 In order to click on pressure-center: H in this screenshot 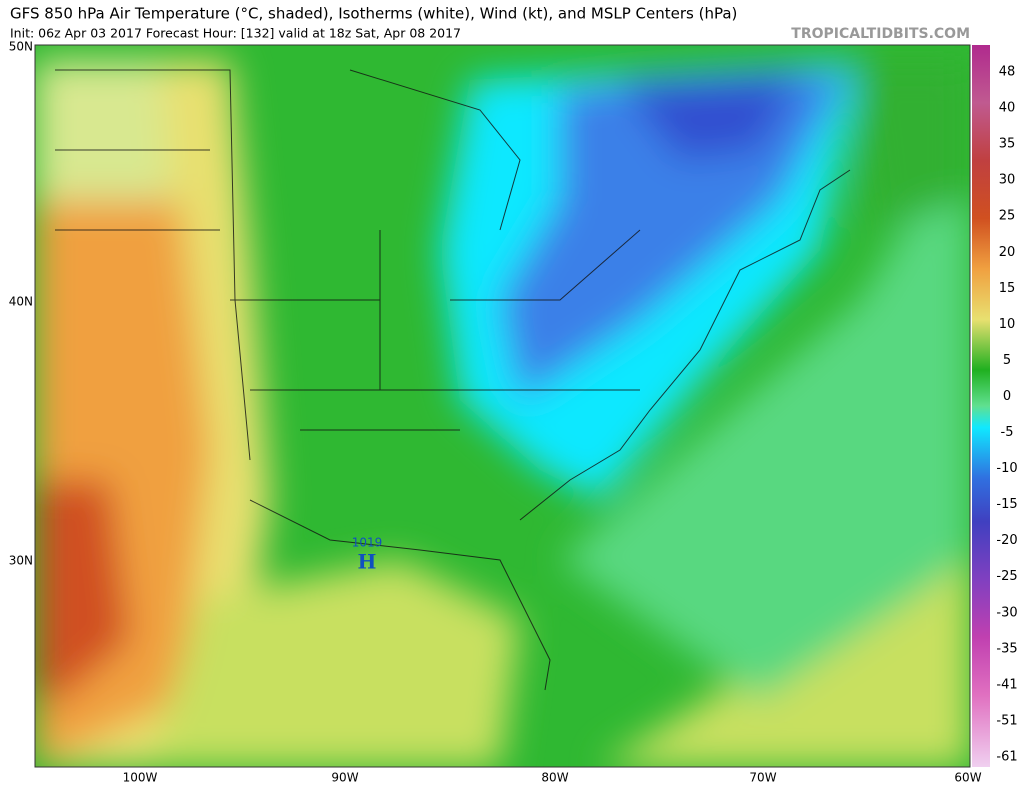, I will do `click(367, 562)`.